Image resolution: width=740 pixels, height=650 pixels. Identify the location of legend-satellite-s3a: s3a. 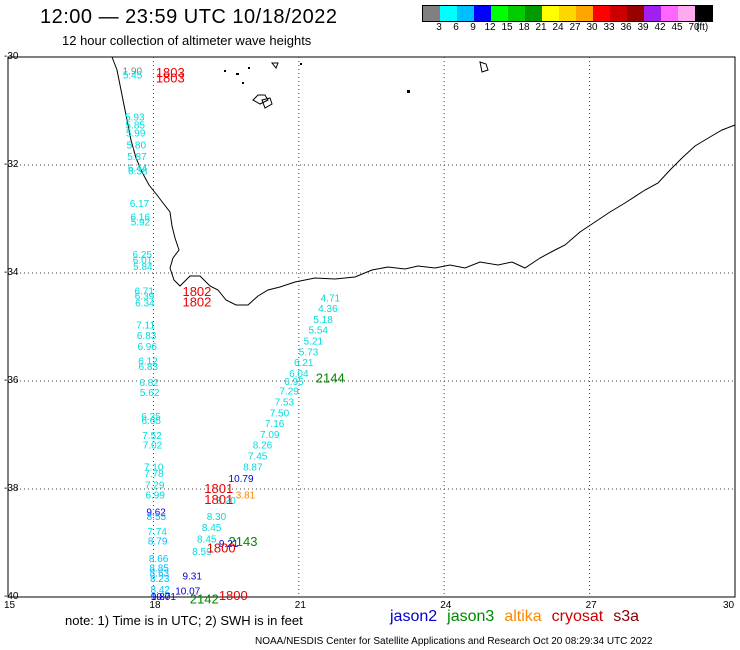
(626, 616).